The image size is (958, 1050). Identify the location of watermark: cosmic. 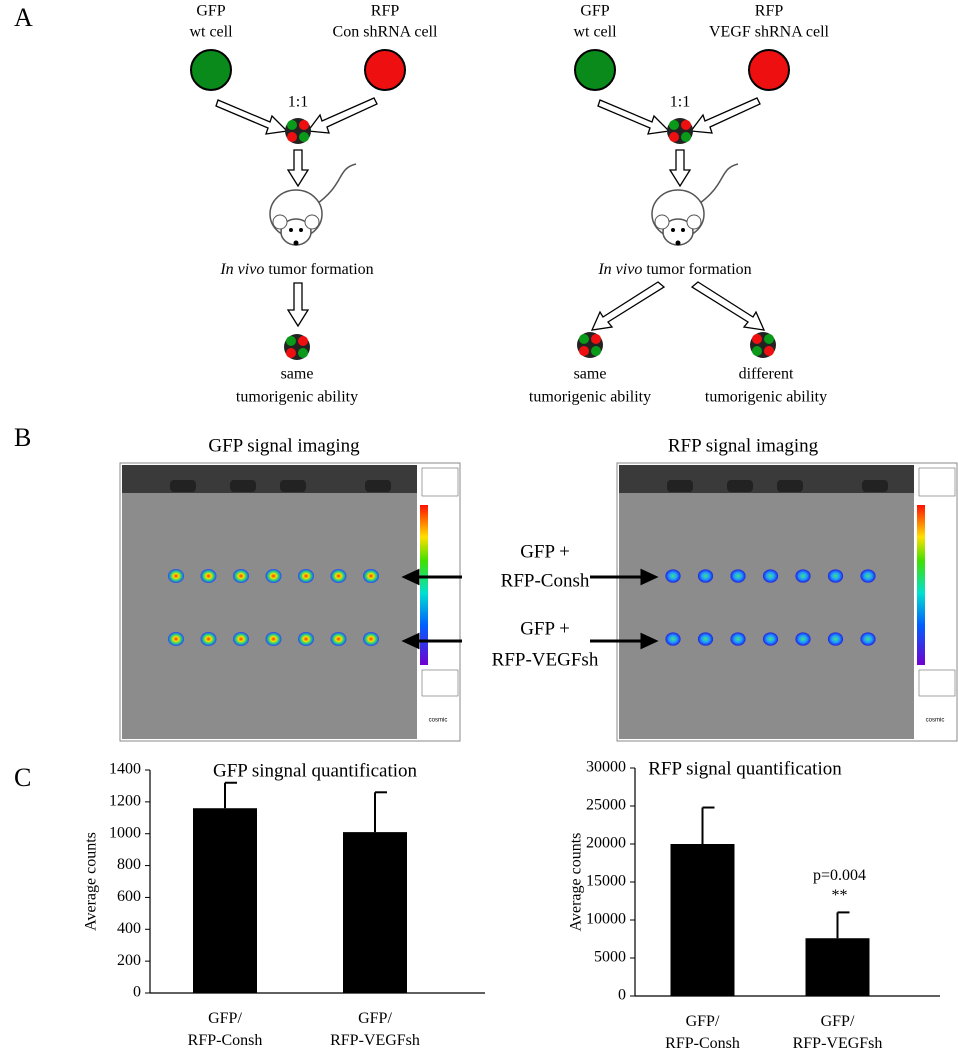
(935, 721).